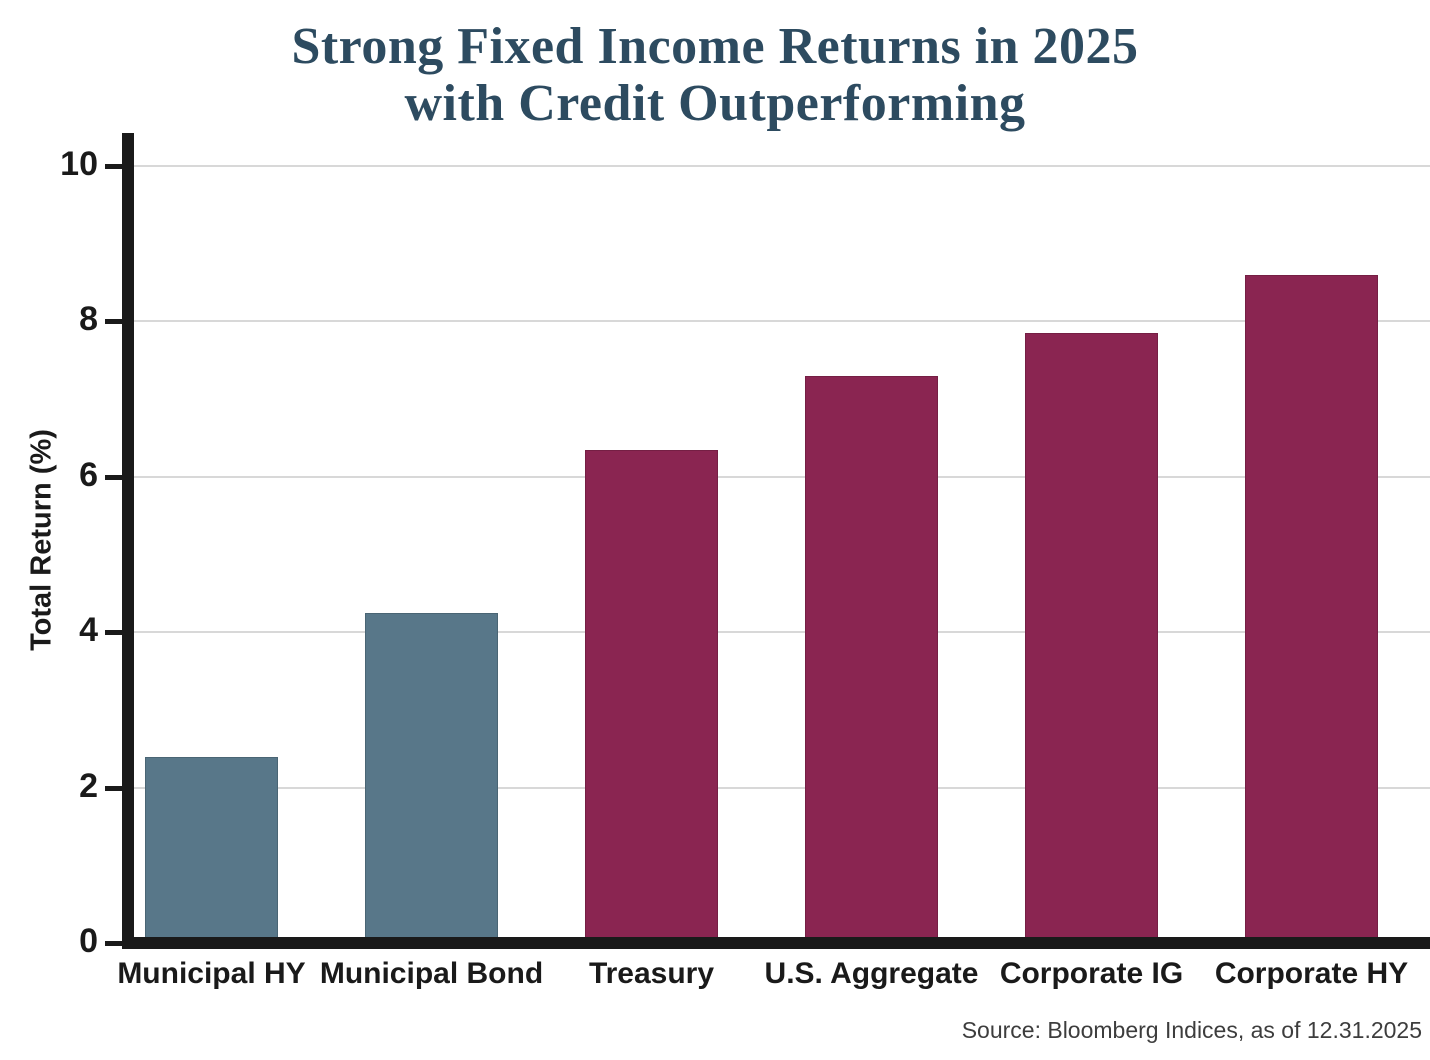 The height and width of the screenshot is (1060, 1430). What do you see at coordinates (871, 973) in the screenshot?
I see `category-label-u-s-aggregate: U.S. Aggregate` at bounding box center [871, 973].